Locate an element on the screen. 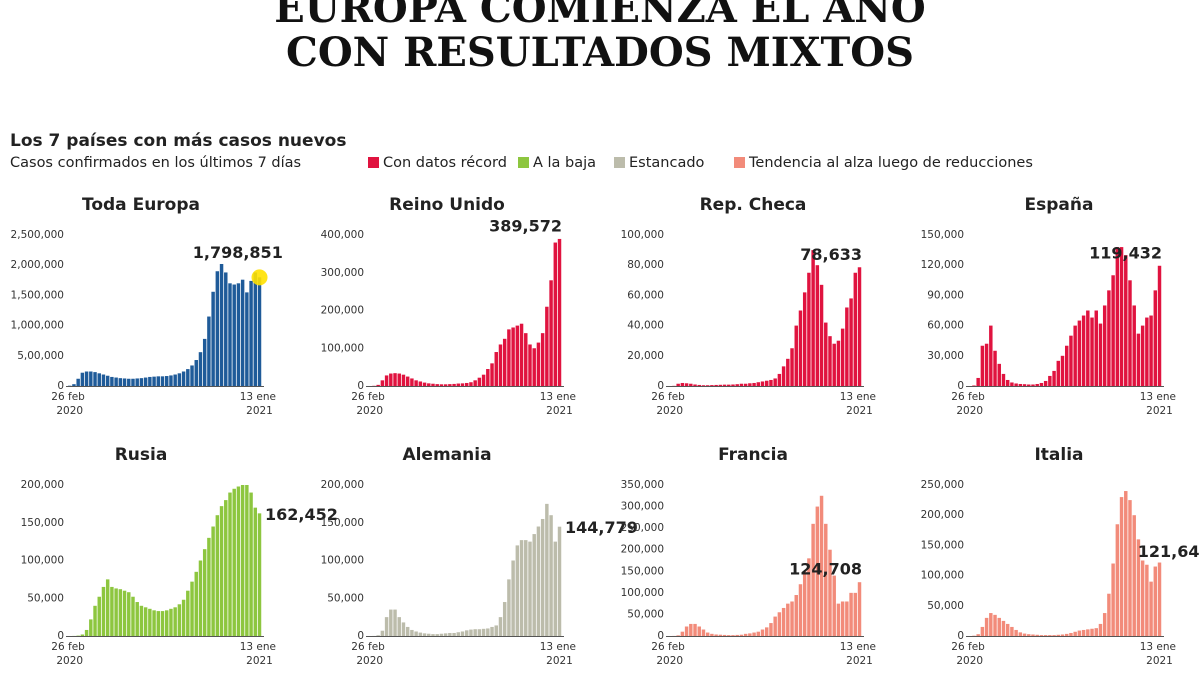  y-tick-label: 300,000 is located at coordinates (342, 273).